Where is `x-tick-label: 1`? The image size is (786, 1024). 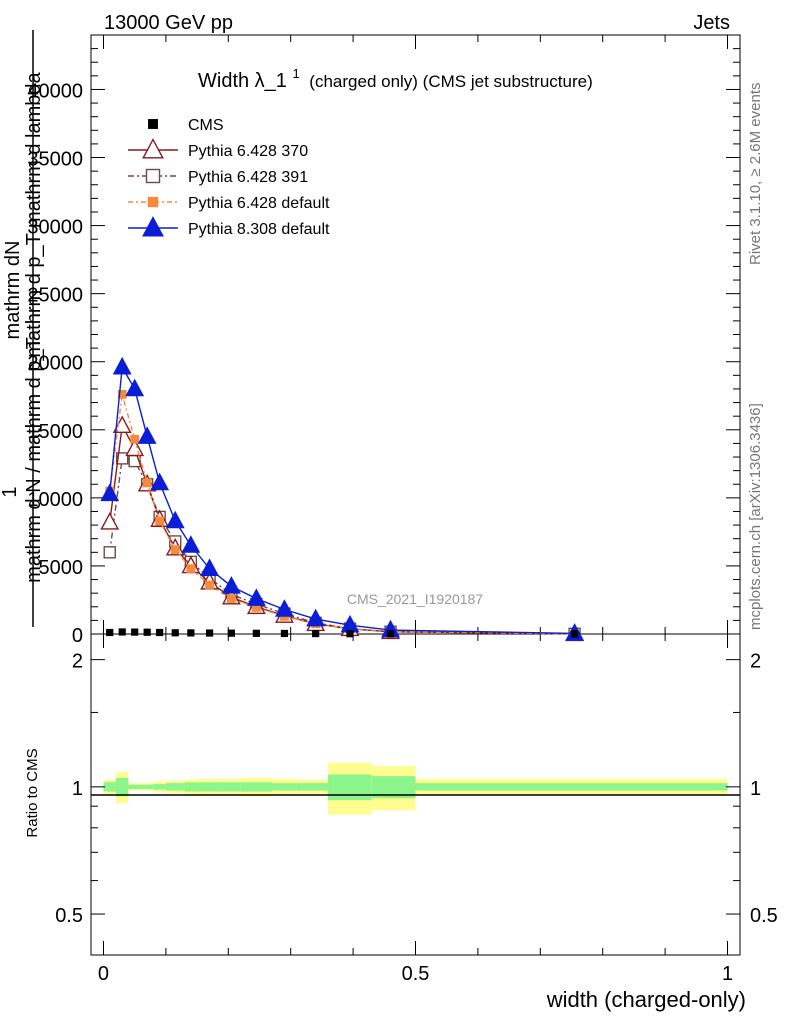 x-tick-label: 1 is located at coordinates (727, 974).